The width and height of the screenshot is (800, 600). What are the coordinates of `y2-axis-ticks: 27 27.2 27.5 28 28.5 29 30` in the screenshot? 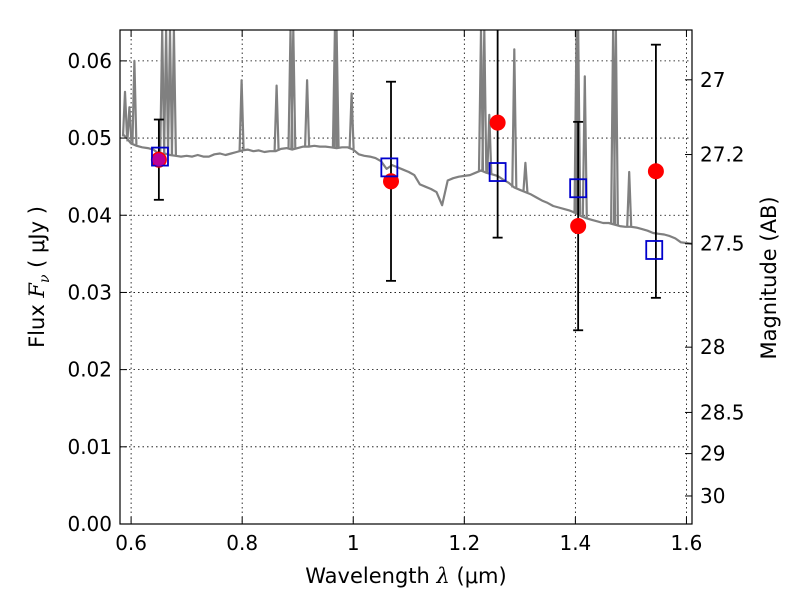 It's located at (715, 288).